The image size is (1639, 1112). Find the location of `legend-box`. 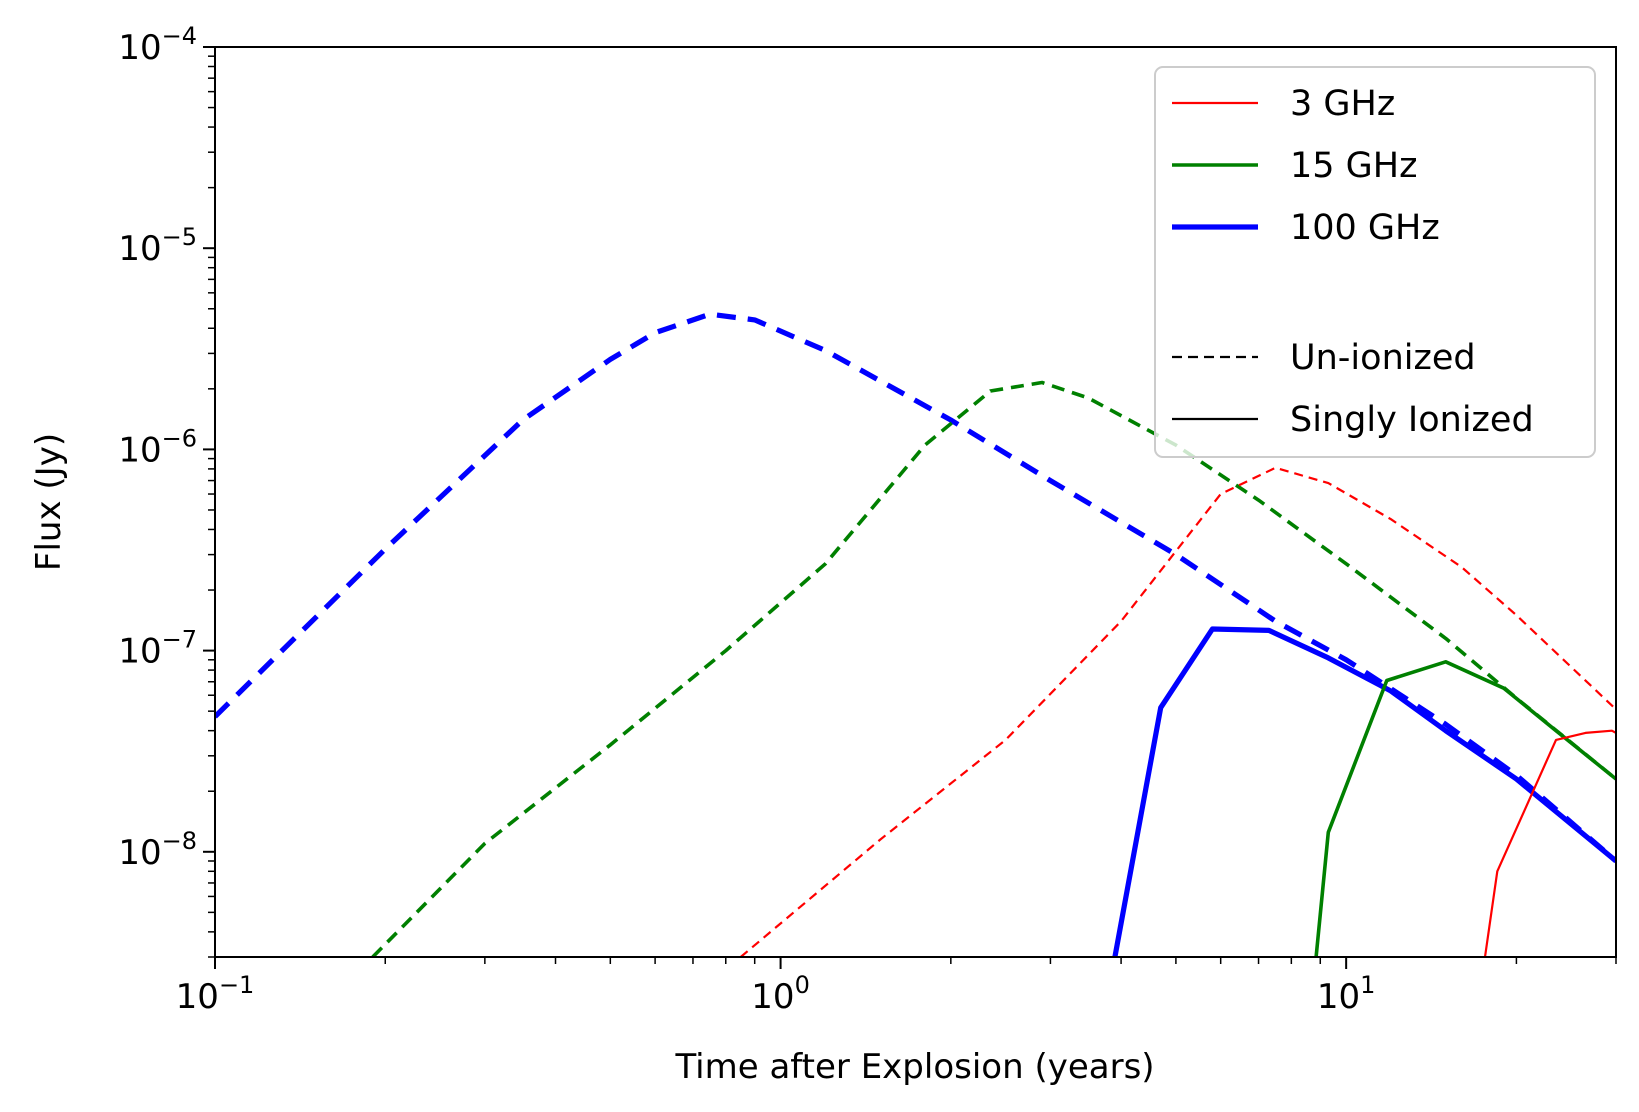

legend-box is located at coordinates (1375, 262).